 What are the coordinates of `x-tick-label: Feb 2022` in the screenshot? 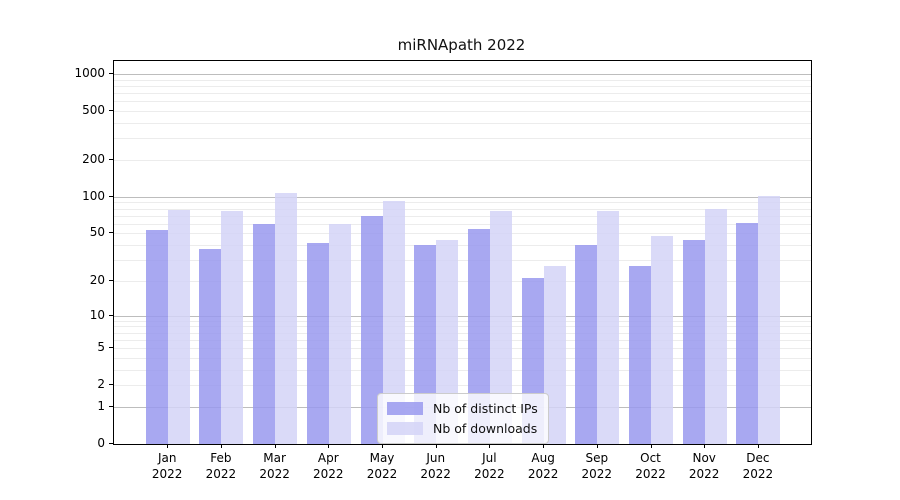 It's located at (221, 466).